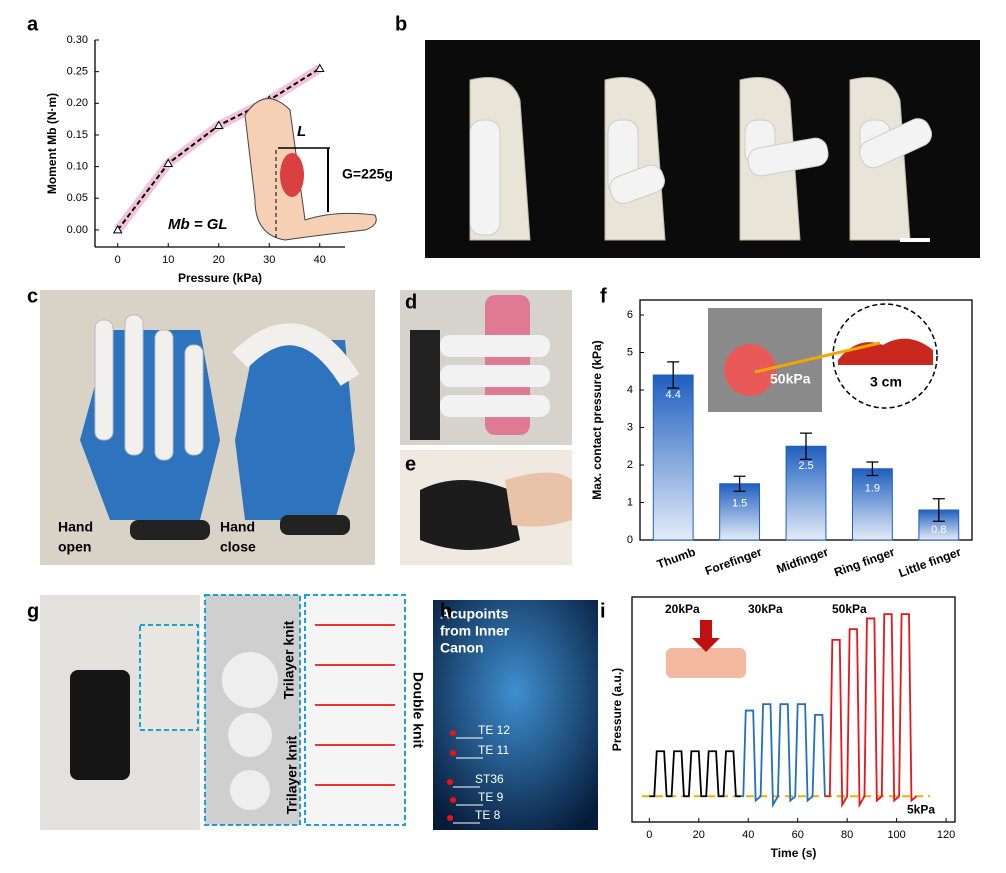 The image size is (1006, 873). I want to click on inset-skin, so click(706, 663).